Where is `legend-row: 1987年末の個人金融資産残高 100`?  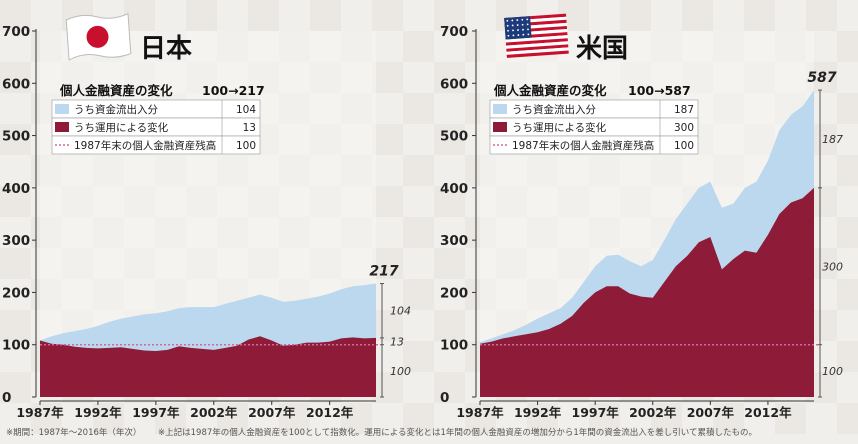 legend-row: 1987年末の個人金融資産残高 100 is located at coordinates (594, 145).